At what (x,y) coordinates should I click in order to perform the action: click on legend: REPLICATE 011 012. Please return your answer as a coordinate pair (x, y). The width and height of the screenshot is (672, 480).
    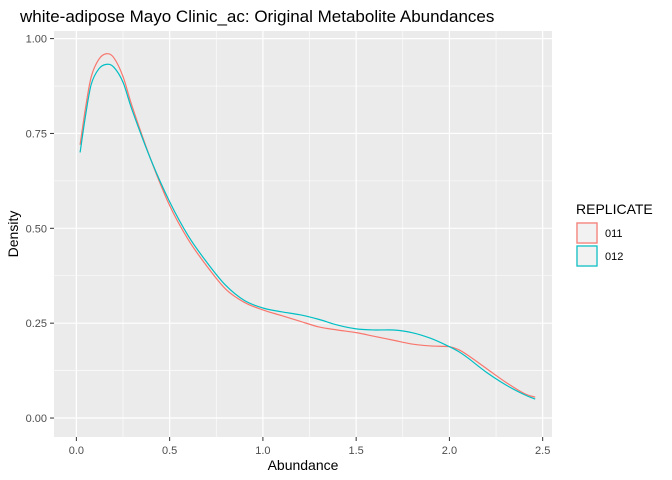
    Looking at the image, I should click on (614, 234).